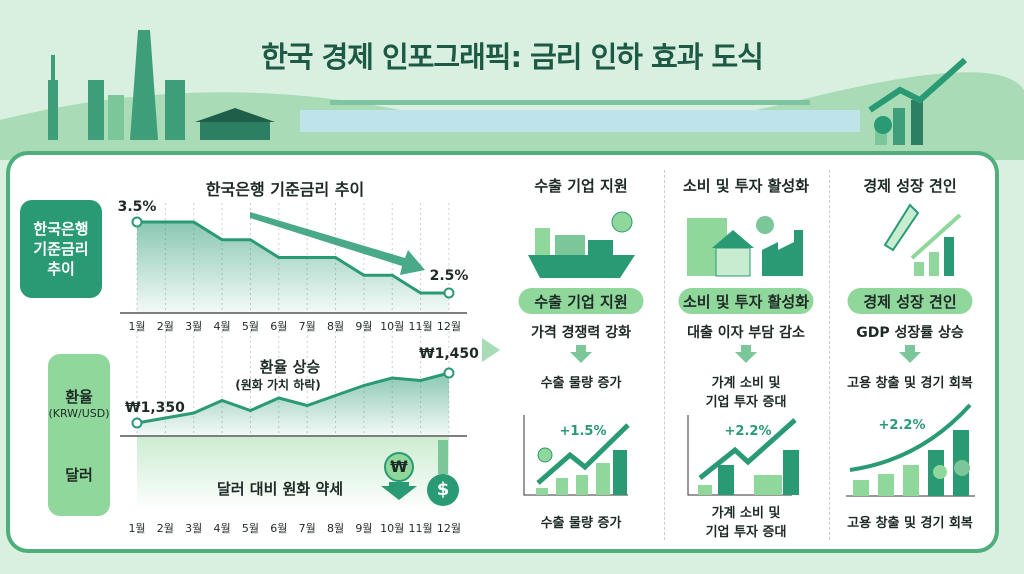 This screenshot has height=574, width=1024. I want to click on rate-start-label: 3.5%, so click(137, 207).